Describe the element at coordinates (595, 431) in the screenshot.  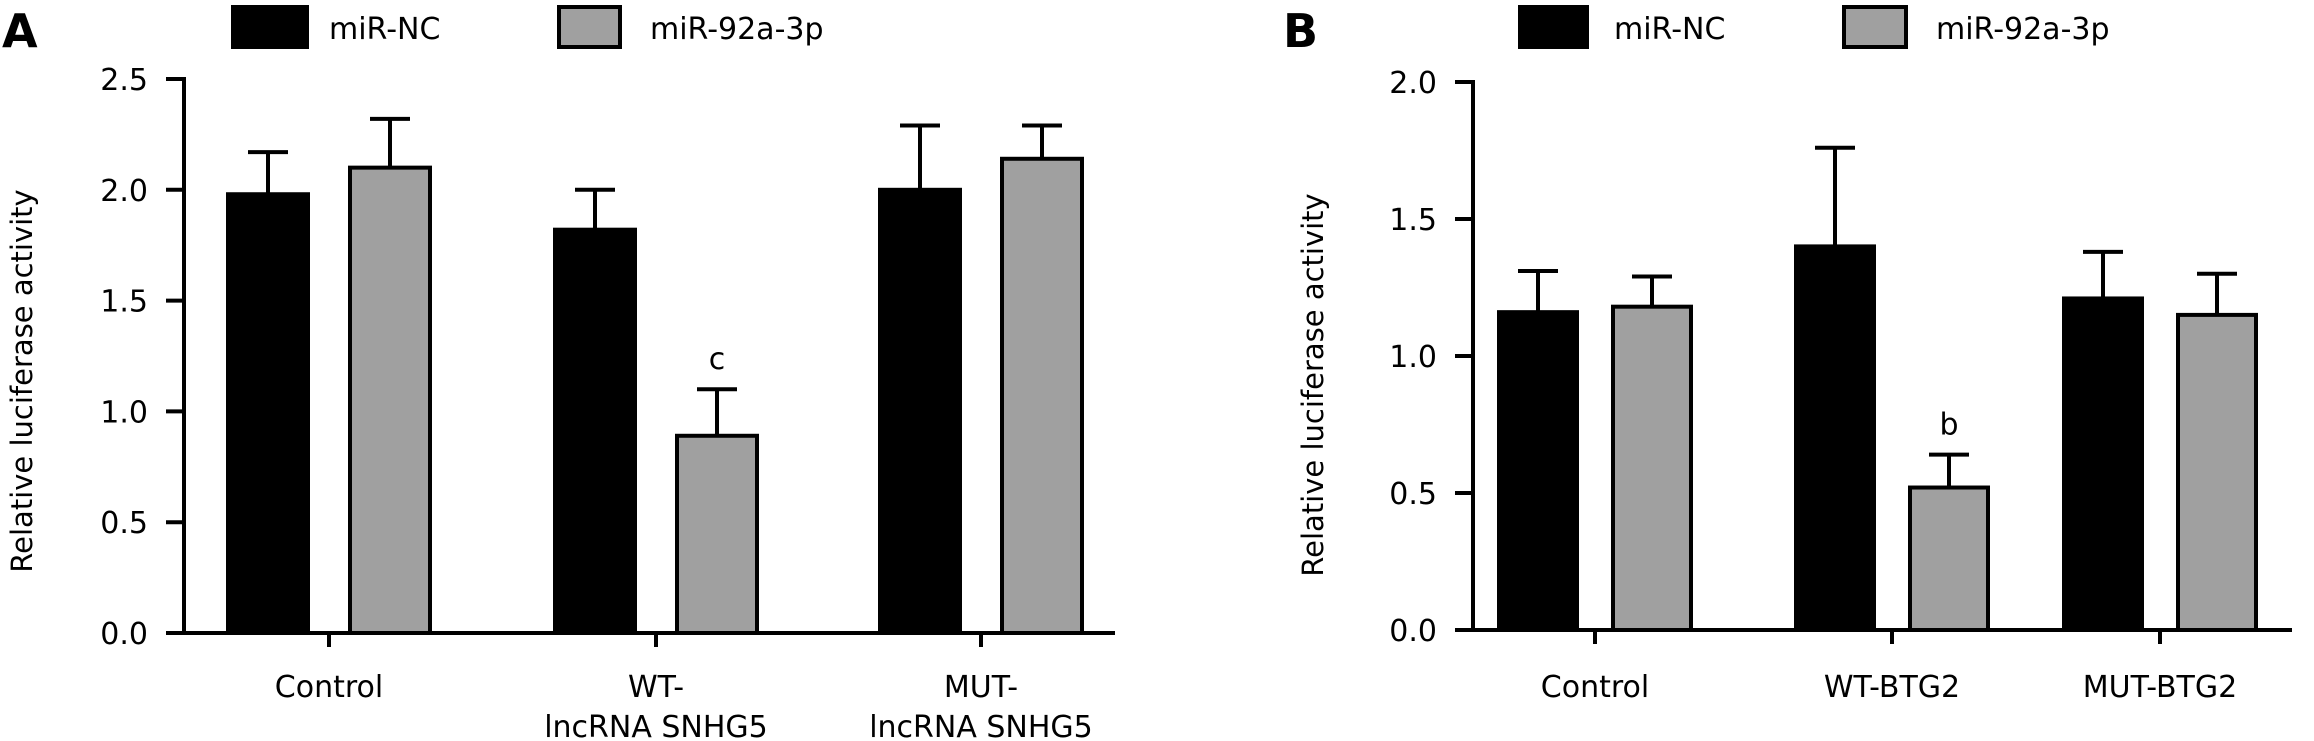
I see `panel-a-bar-wt-lncrna-snhg5-mir-nc` at that location.